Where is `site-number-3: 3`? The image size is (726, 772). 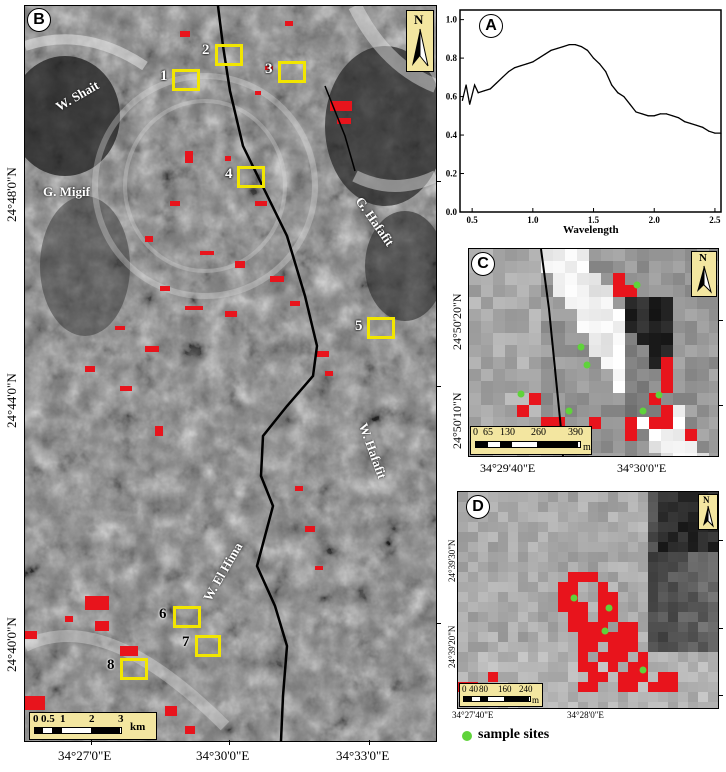 site-number-3: 3 is located at coordinates (269, 69).